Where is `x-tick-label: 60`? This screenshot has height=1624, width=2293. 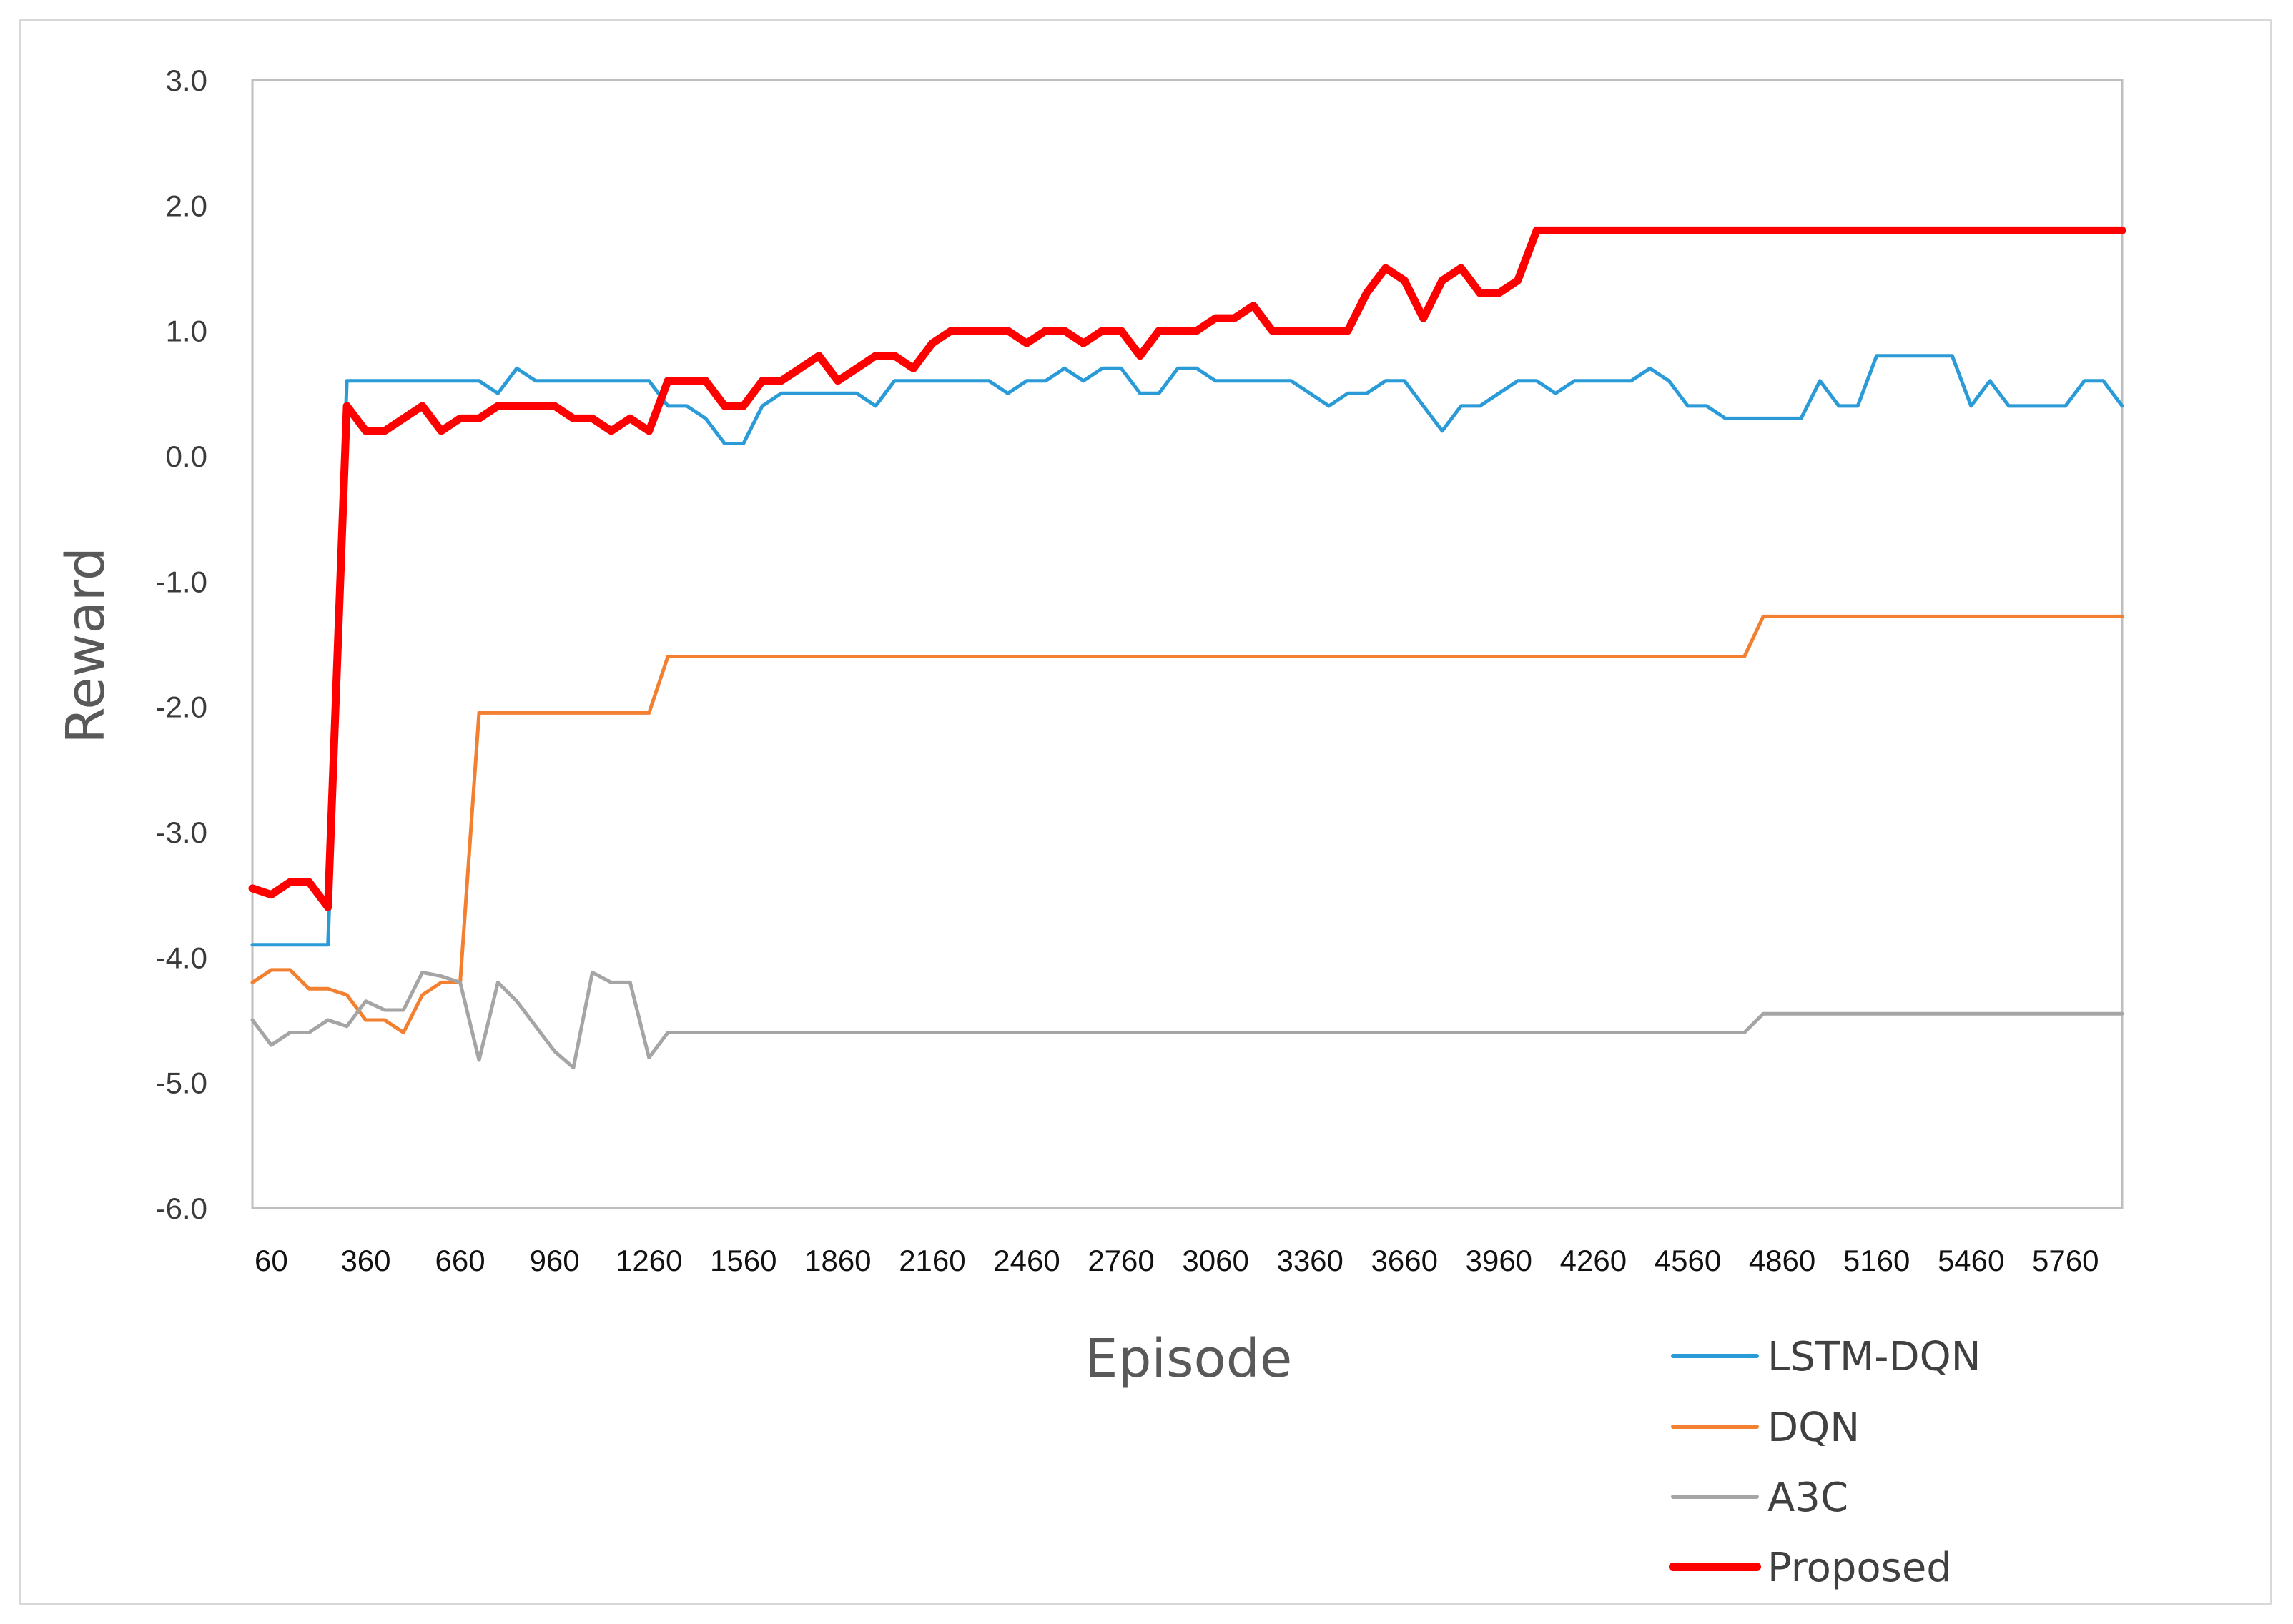
x-tick-label: 60 is located at coordinates (271, 1260).